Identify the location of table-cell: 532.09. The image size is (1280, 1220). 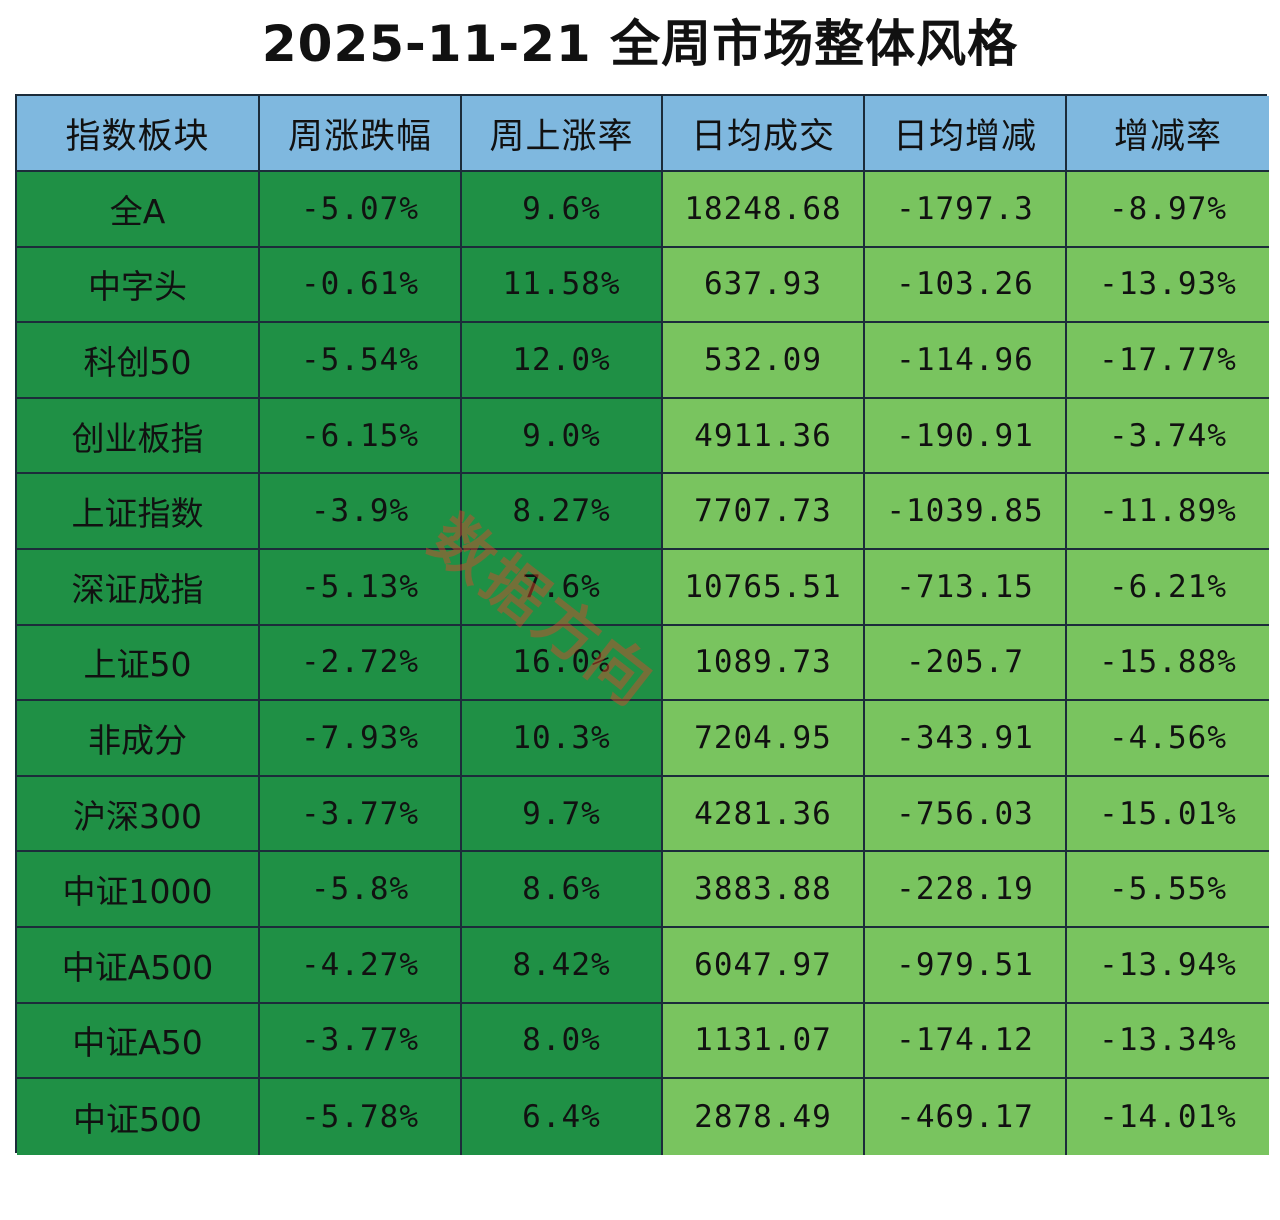
(764, 361).